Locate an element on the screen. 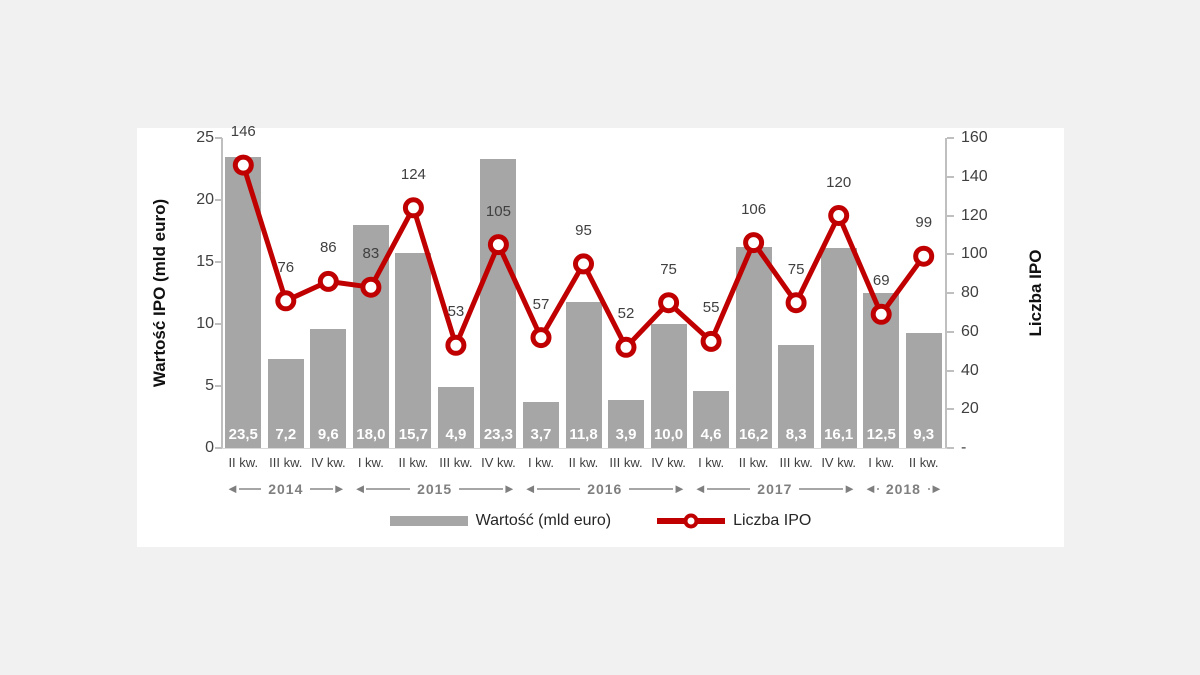 The width and height of the screenshot is (1200, 675). right-axis-tick-label: 120 is located at coordinates (974, 215).